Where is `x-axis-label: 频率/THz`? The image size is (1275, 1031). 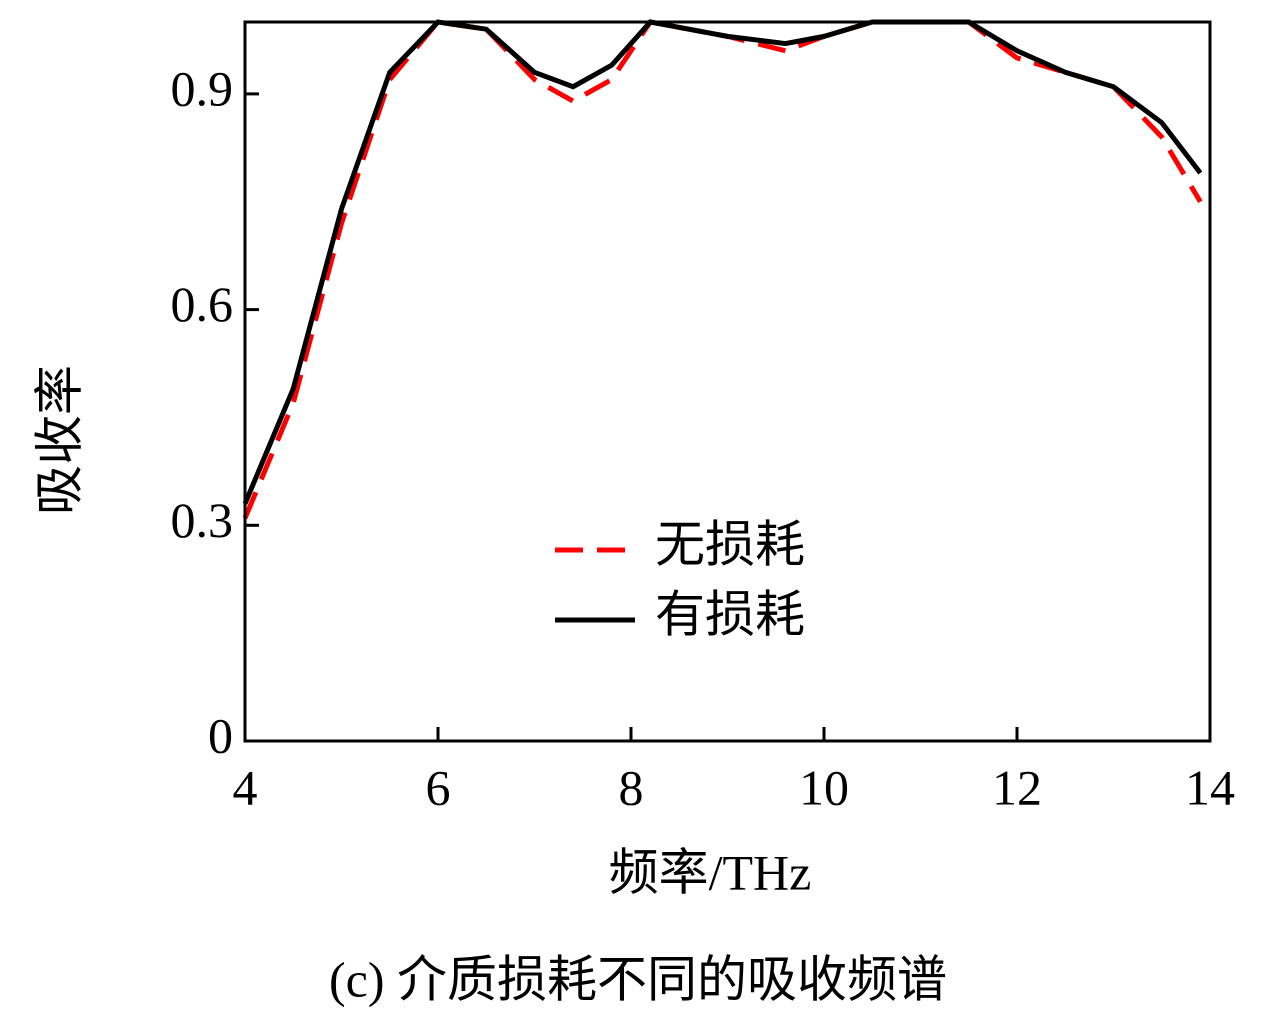
x-axis-label: 频率/THz is located at coordinates (710, 872).